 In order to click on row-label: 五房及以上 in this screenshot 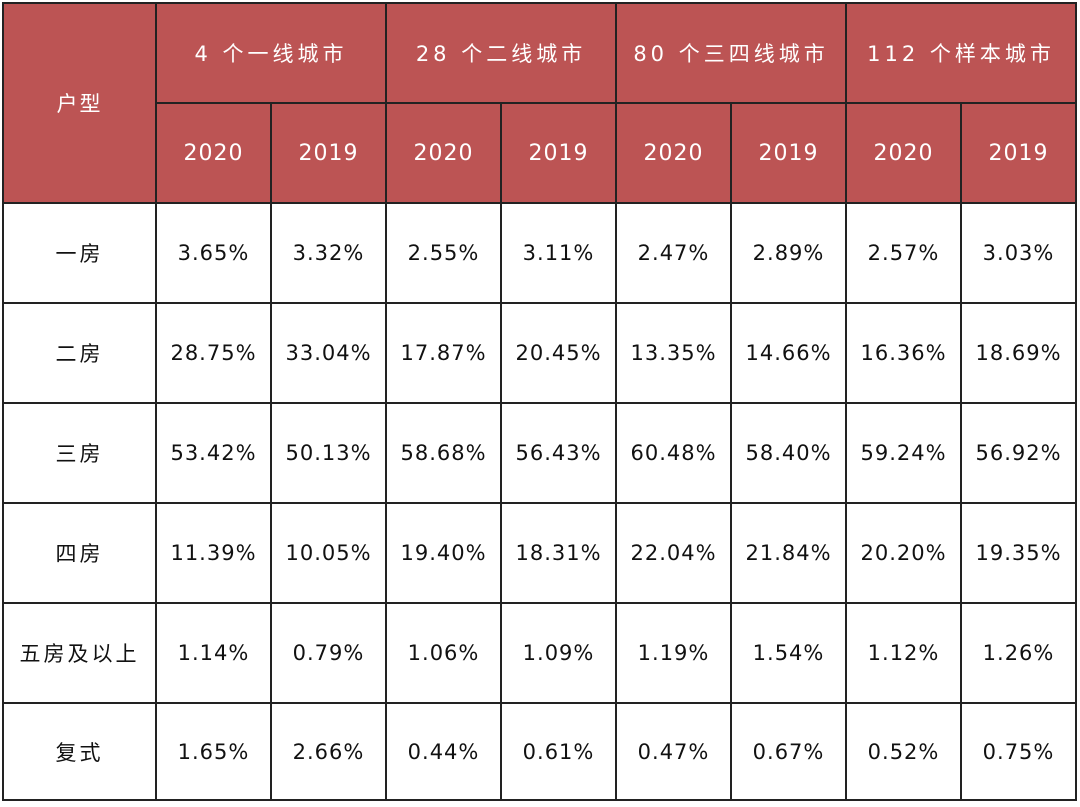, I will do `click(79, 653)`.